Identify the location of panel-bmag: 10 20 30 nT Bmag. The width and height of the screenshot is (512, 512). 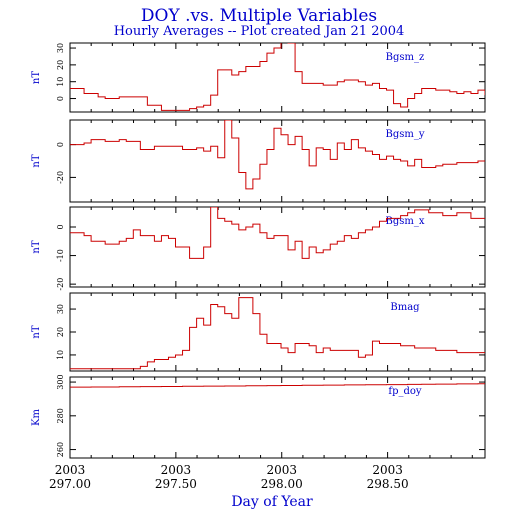
(258, 332).